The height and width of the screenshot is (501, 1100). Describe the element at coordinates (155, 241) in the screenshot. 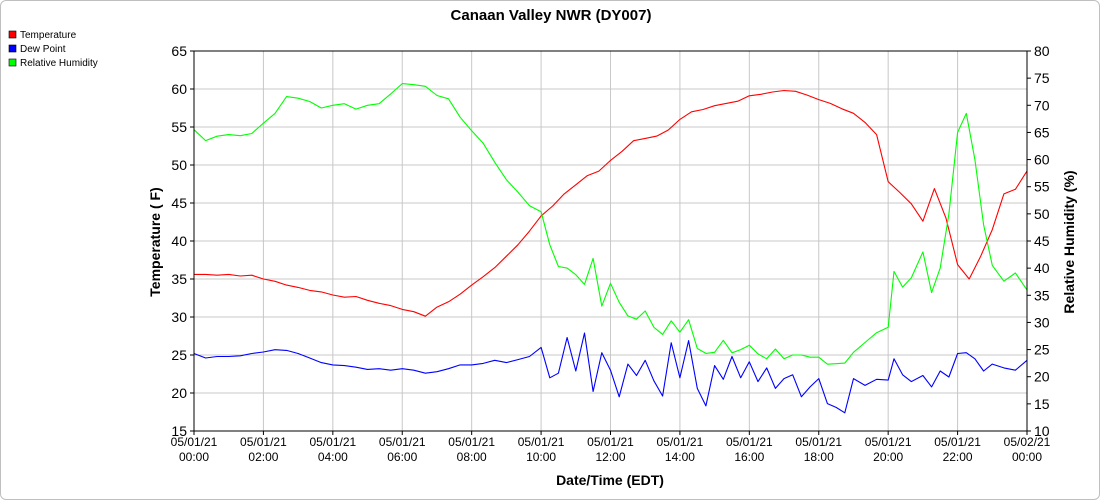

I see `y-axis-title: Temperature ( F)` at that location.